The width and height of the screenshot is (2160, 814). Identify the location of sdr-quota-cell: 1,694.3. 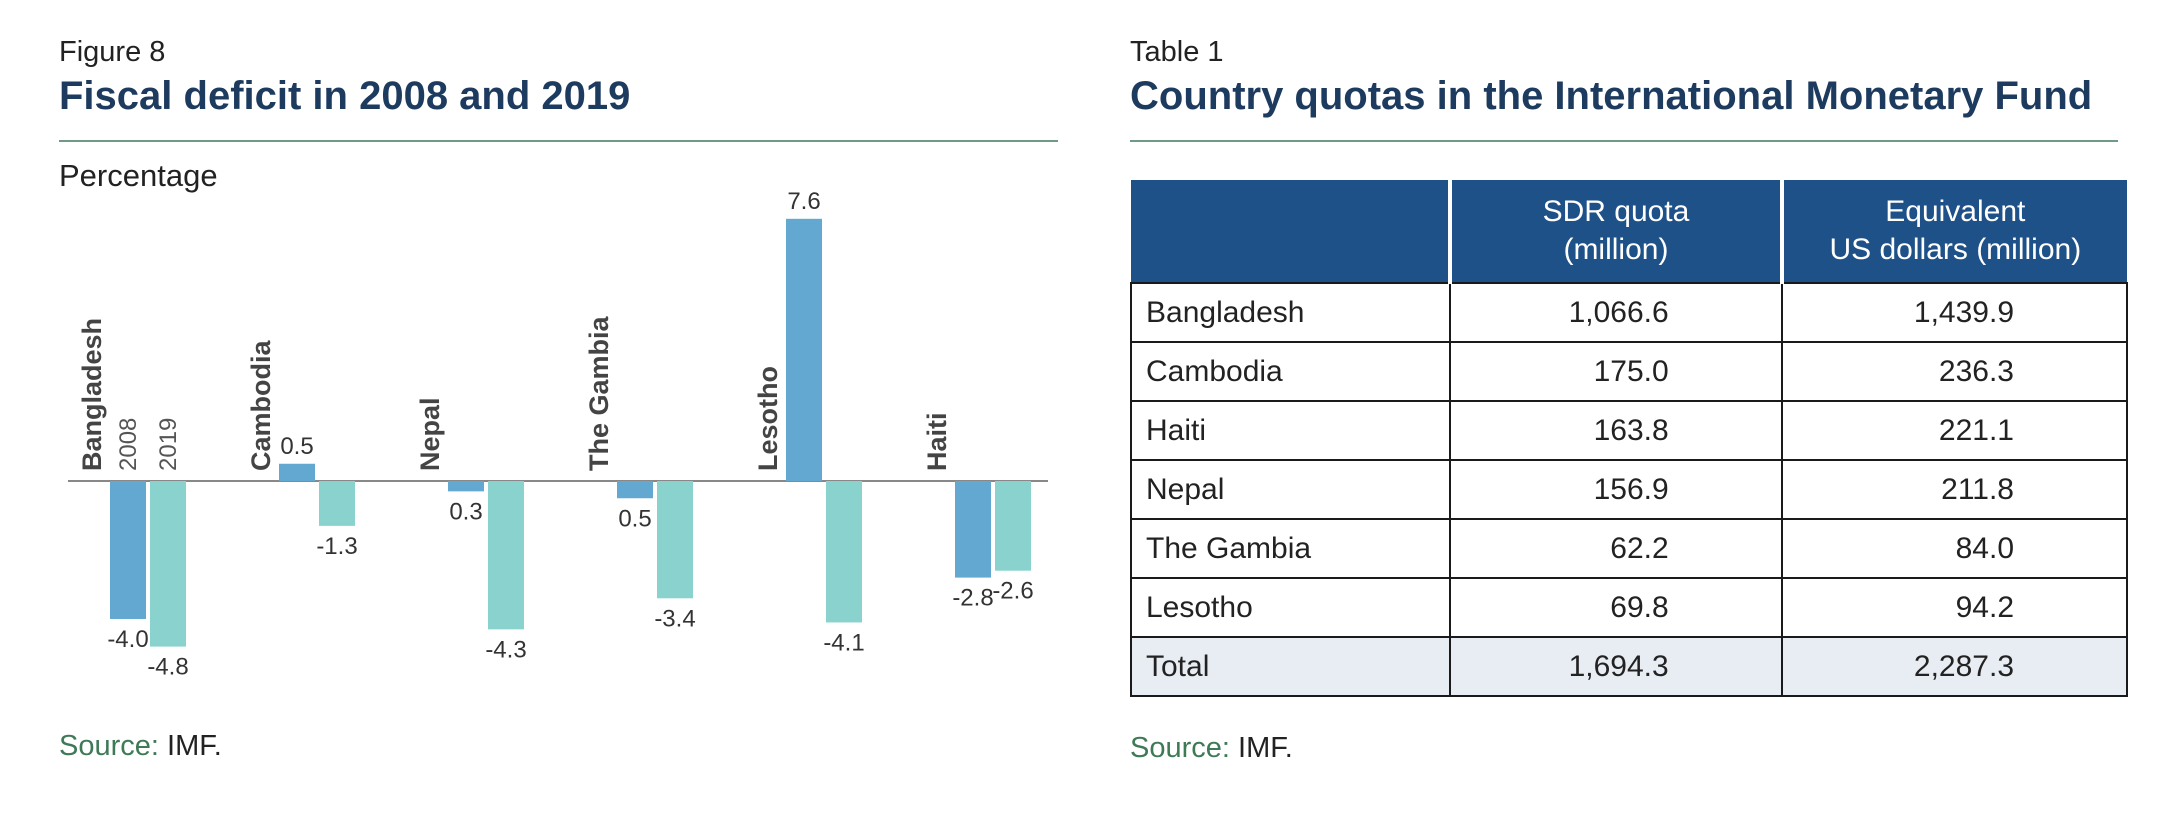
(1616, 666).